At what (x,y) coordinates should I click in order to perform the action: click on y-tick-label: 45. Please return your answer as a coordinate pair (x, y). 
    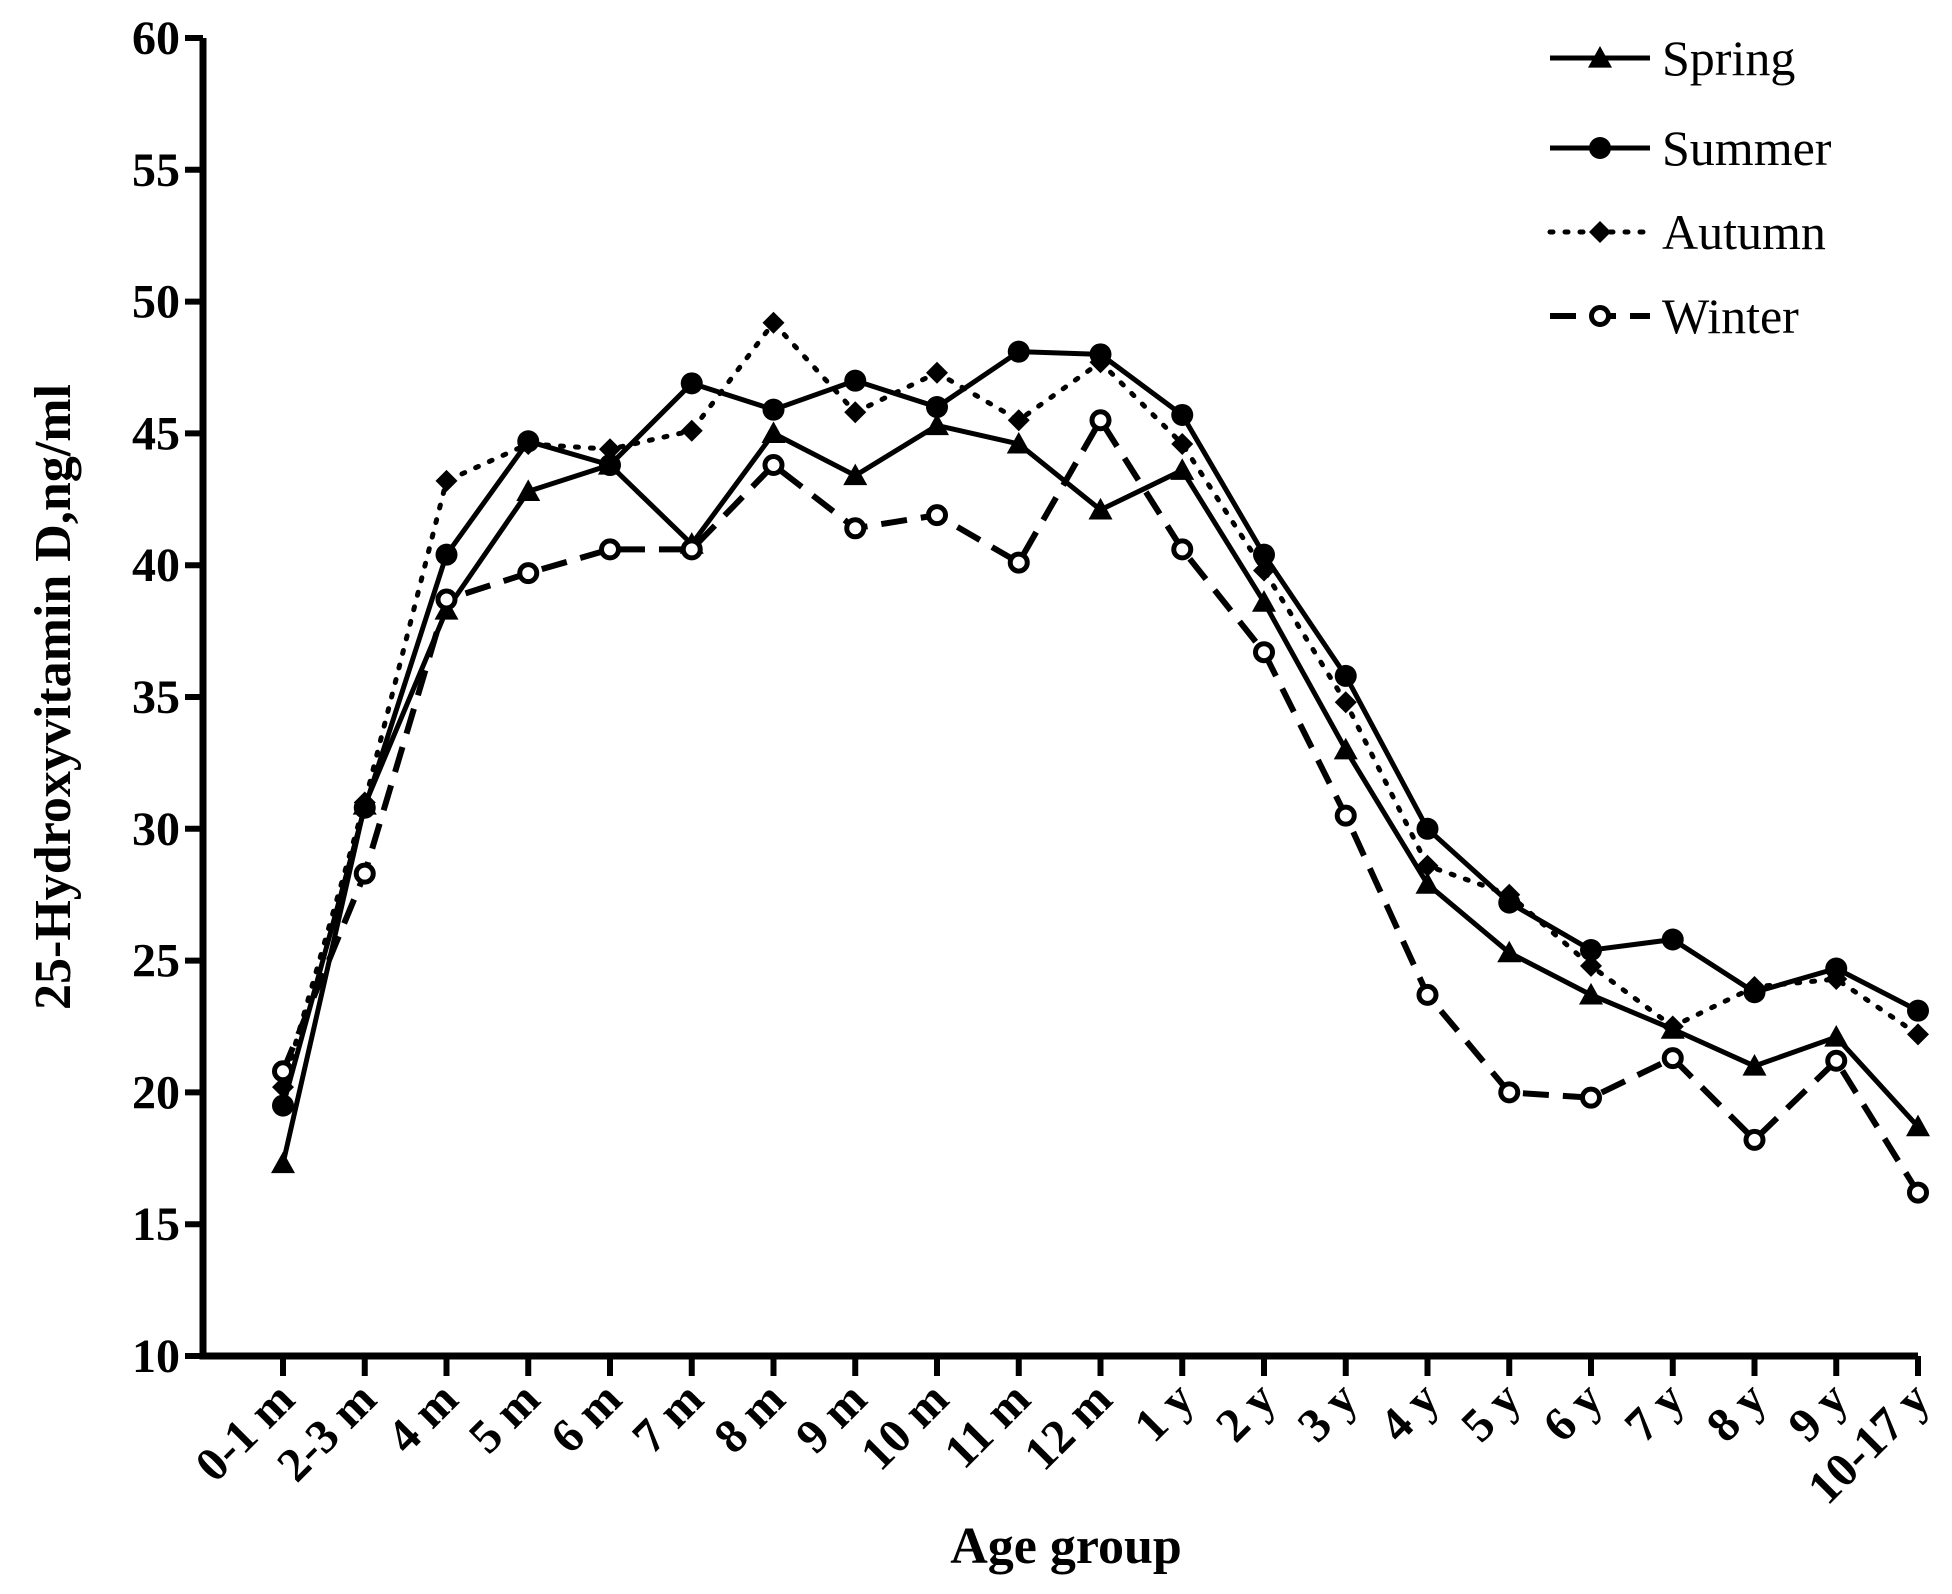
    Looking at the image, I should click on (156, 433).